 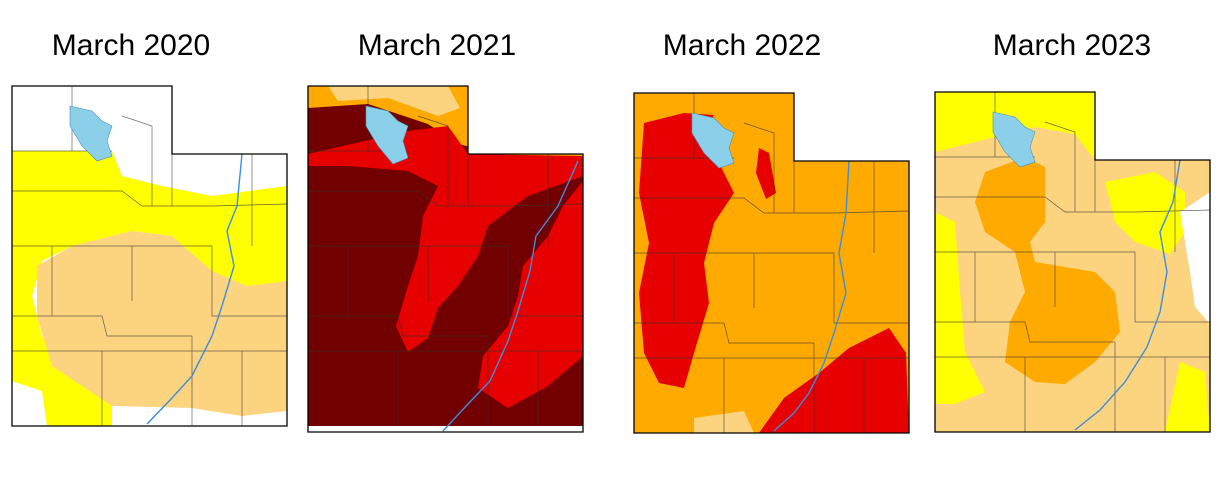 What do you see at coordinates (131, 45) in the screenshot?
I see `map-title: March 2020` at bounding box center [131, 45].